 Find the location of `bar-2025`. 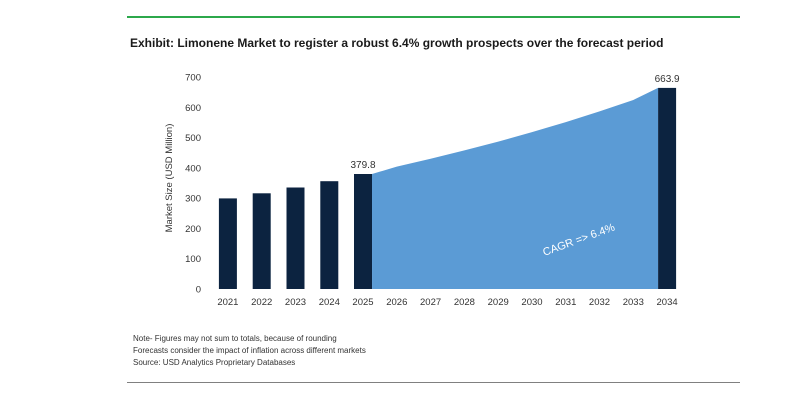

bar-2025 is located at coordinates (363, 231).